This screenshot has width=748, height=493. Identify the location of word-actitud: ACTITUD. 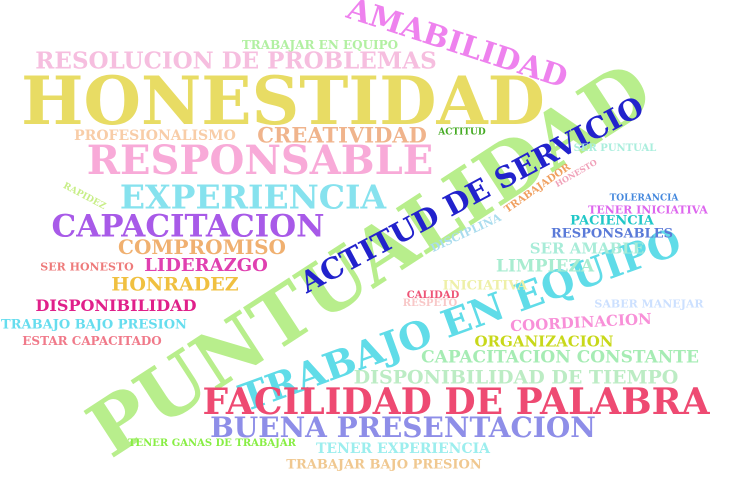
(462, 132).